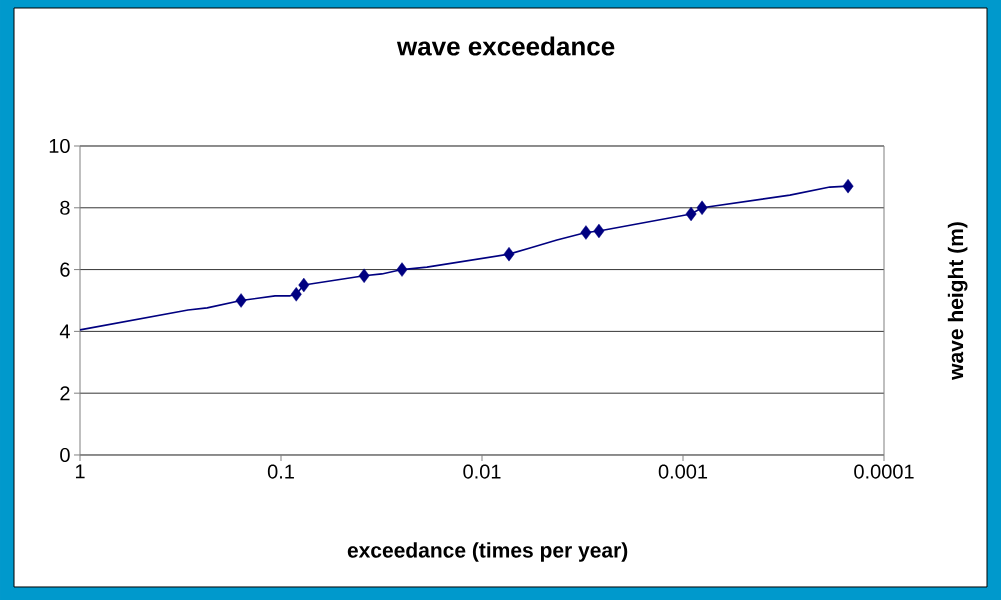 The image size is (1001, 600). I want to click on x-tick-label: 0.0001, so click(884, 471).